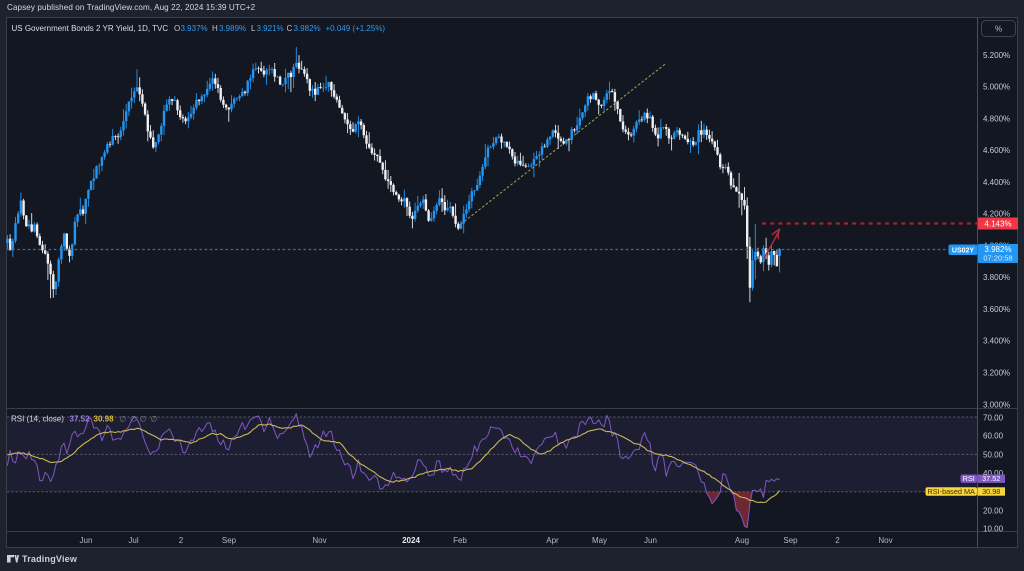 Image resolution: width=1024 pixels, height=571 pixels. I want to click on svg-text: O, so click(177, 28).